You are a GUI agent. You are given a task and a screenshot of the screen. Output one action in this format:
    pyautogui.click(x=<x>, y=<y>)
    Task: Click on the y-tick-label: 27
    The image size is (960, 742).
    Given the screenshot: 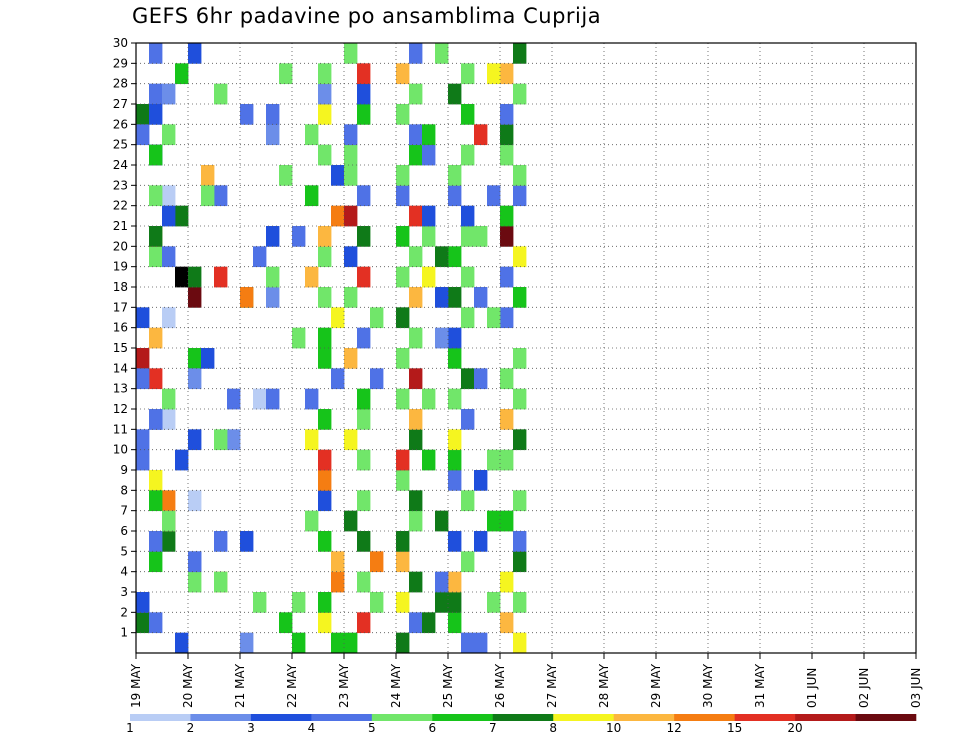 What is the action you would take?
    pyautogui.click(x=120, y=104)
    